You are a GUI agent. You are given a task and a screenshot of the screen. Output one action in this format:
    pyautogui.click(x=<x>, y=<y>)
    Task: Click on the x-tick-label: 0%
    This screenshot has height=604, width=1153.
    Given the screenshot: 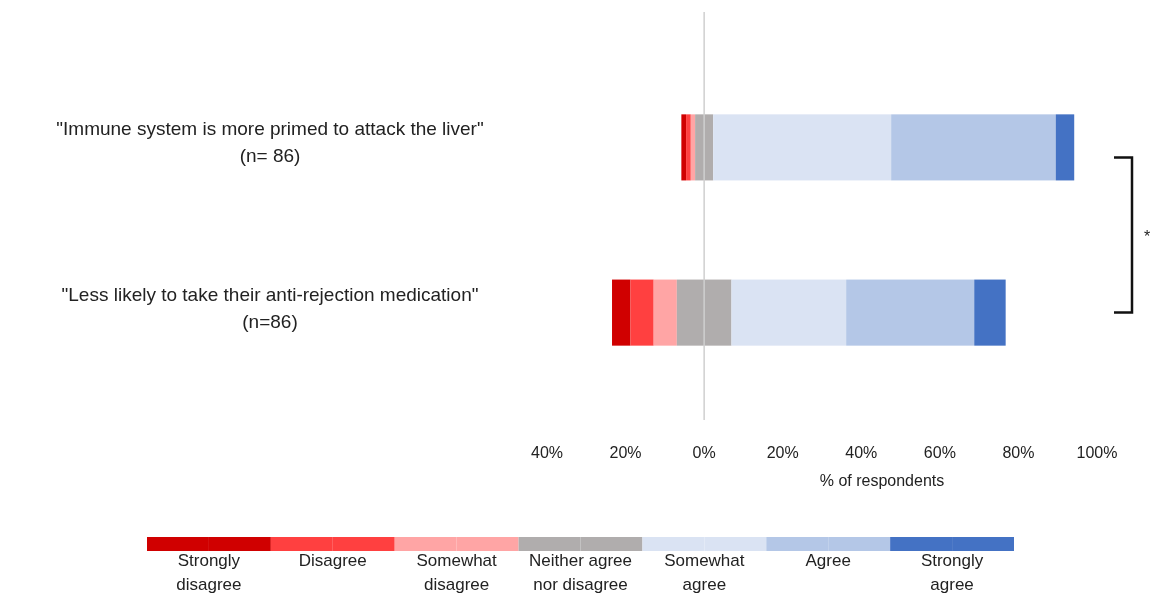 What is the action you would take?
    pyautogui.click(x=704, y=452)
    